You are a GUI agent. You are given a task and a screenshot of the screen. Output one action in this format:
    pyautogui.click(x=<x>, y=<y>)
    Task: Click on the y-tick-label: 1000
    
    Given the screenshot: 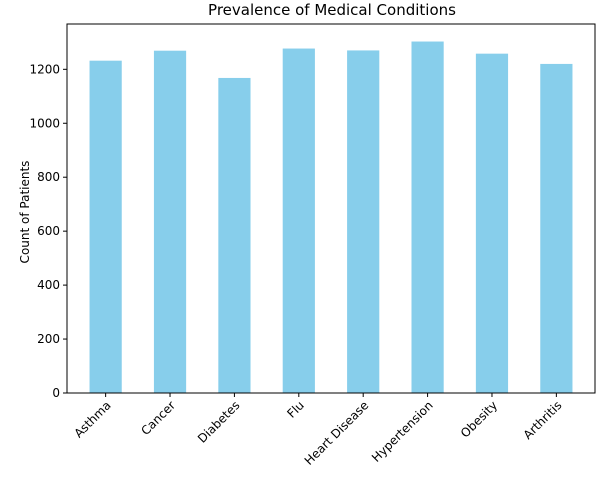 What is the action you would take?
    pyautogui.click(x=44, y=123)
    